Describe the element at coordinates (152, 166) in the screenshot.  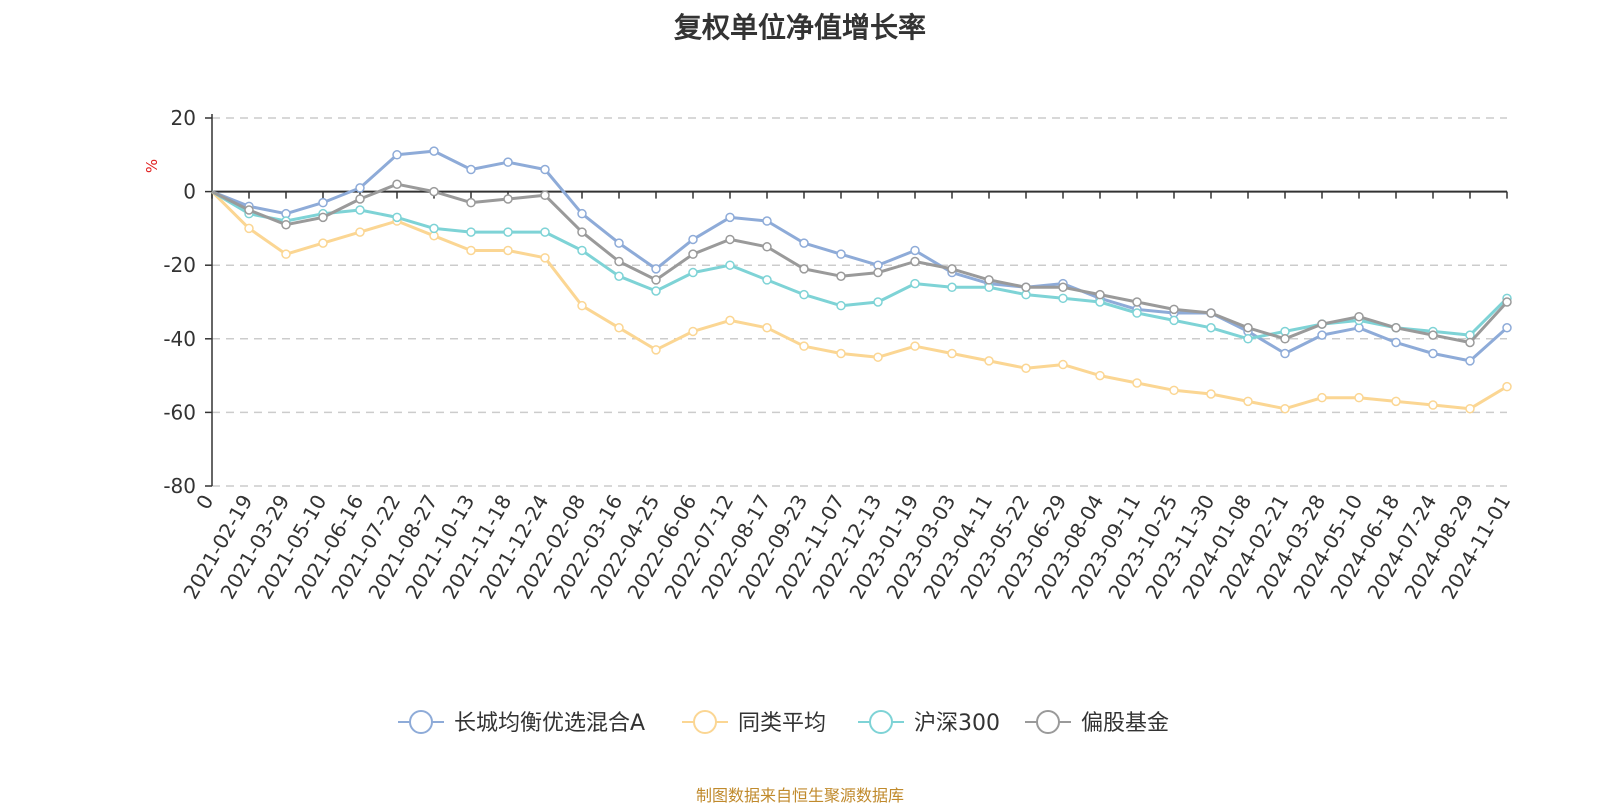
I see `y-unit-label: %` at that location.